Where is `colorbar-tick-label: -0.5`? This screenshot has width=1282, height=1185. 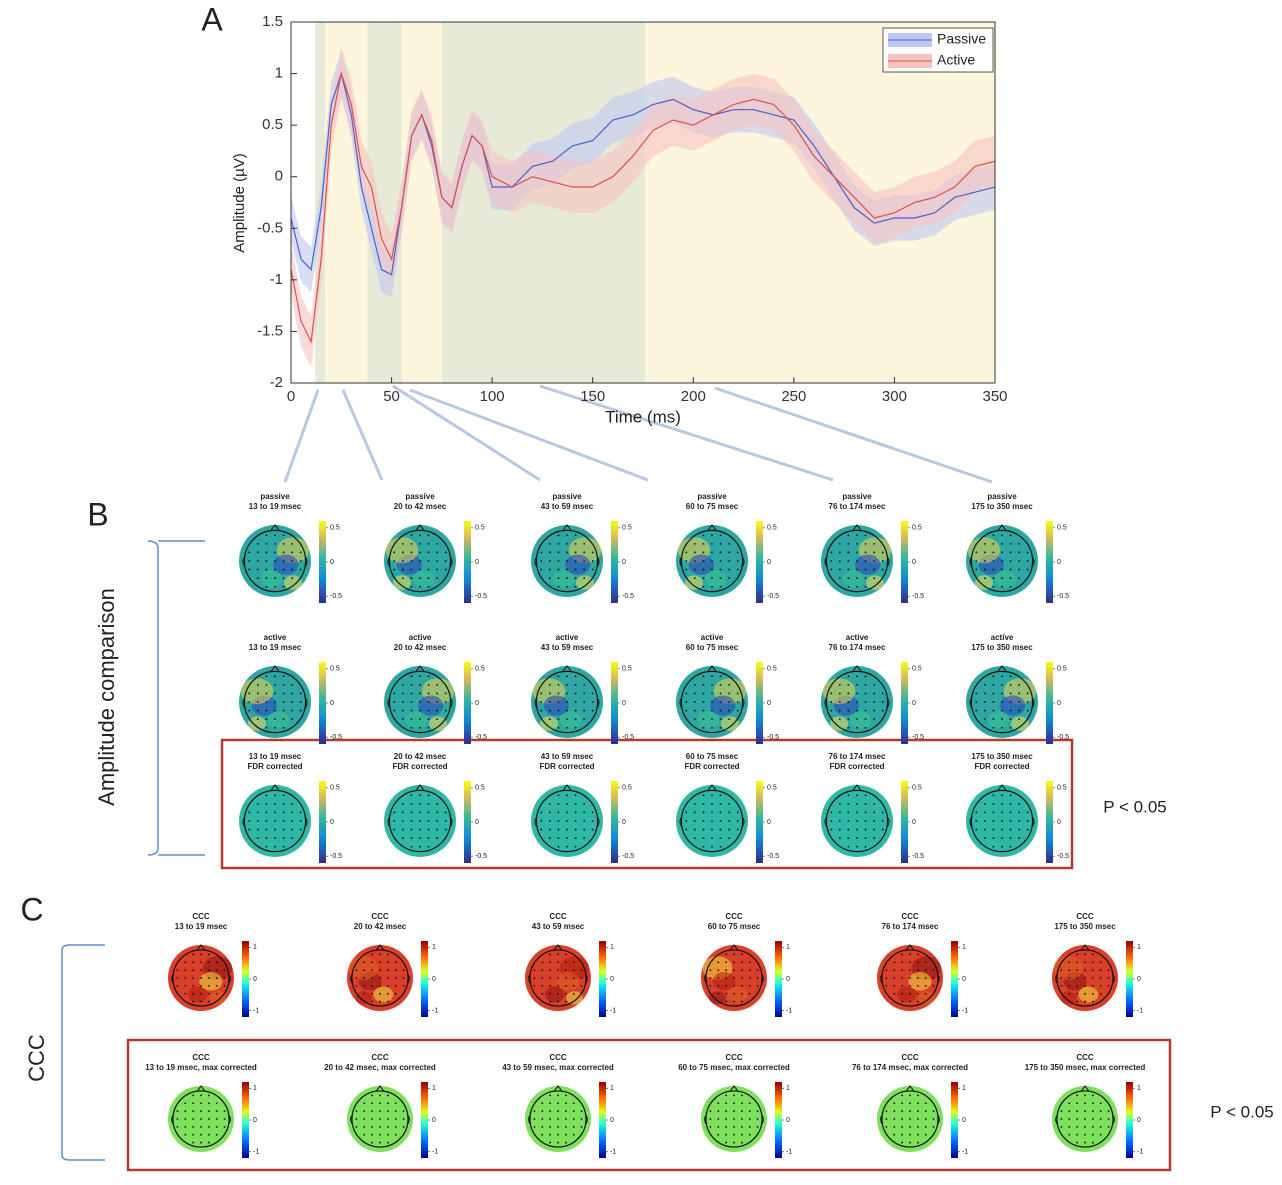
colorbar-tick-label: -0.5 is located at coordinates (481, 737).